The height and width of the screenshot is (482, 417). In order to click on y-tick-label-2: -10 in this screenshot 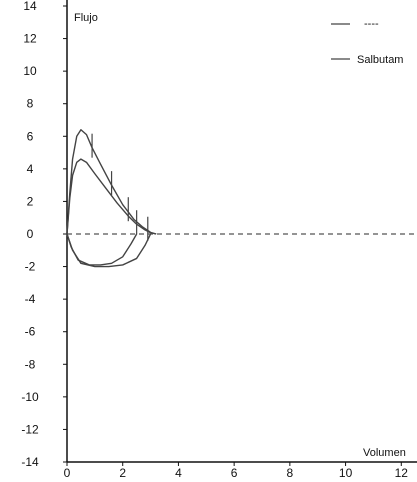, I will do `click(30, 397)`.